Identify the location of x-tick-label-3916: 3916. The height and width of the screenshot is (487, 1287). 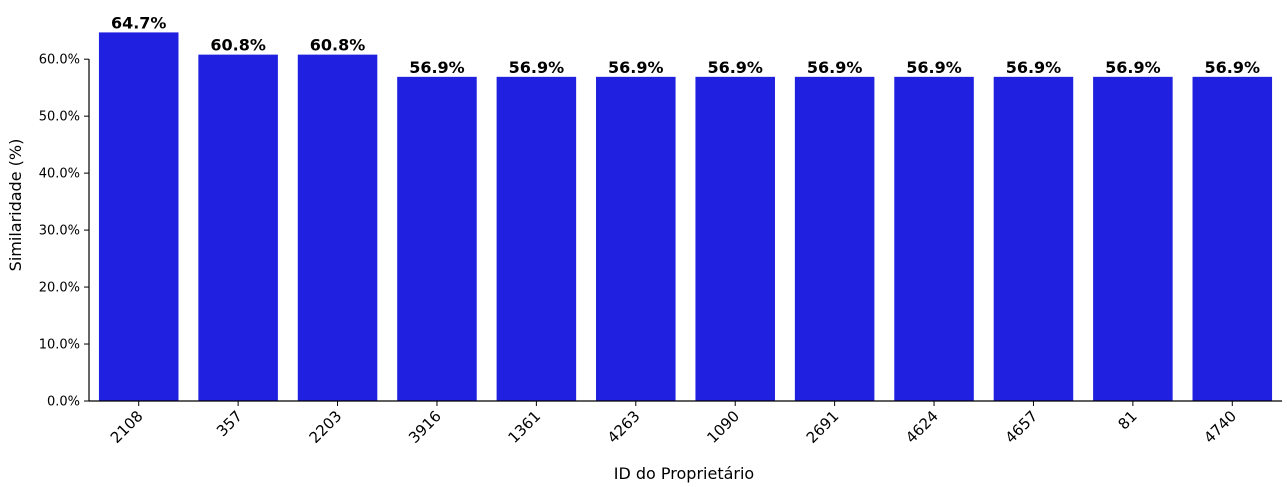
(425, 427).